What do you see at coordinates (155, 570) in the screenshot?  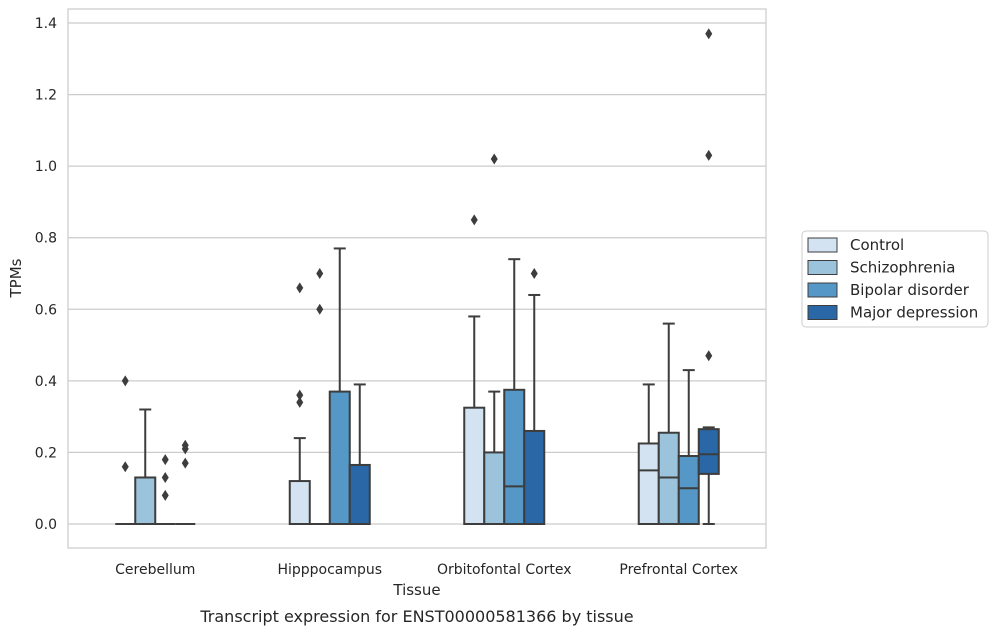 I see `x-tick-label: Cerebellum` at bounding box center [155, 570].